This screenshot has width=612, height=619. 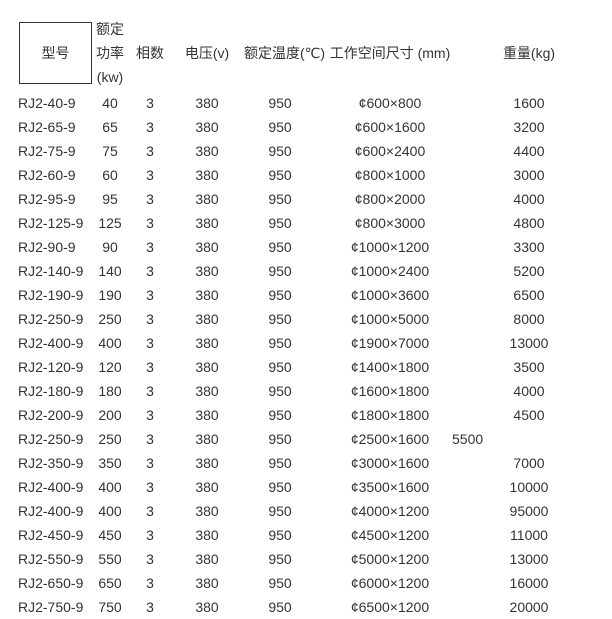 What do you see at coordinates (110, 151) in the screenshot?
I see `power-value: 75` at bounding box center [110, 151].